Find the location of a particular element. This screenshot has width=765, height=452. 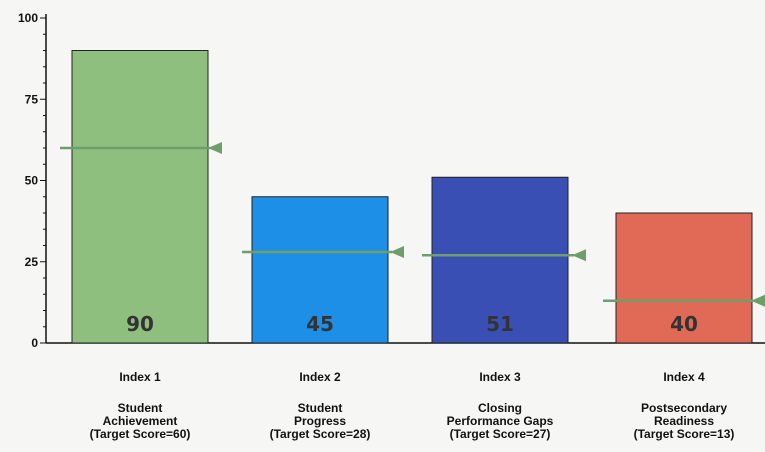

y-tick-label: 25 is located at coordinates (32, 262).